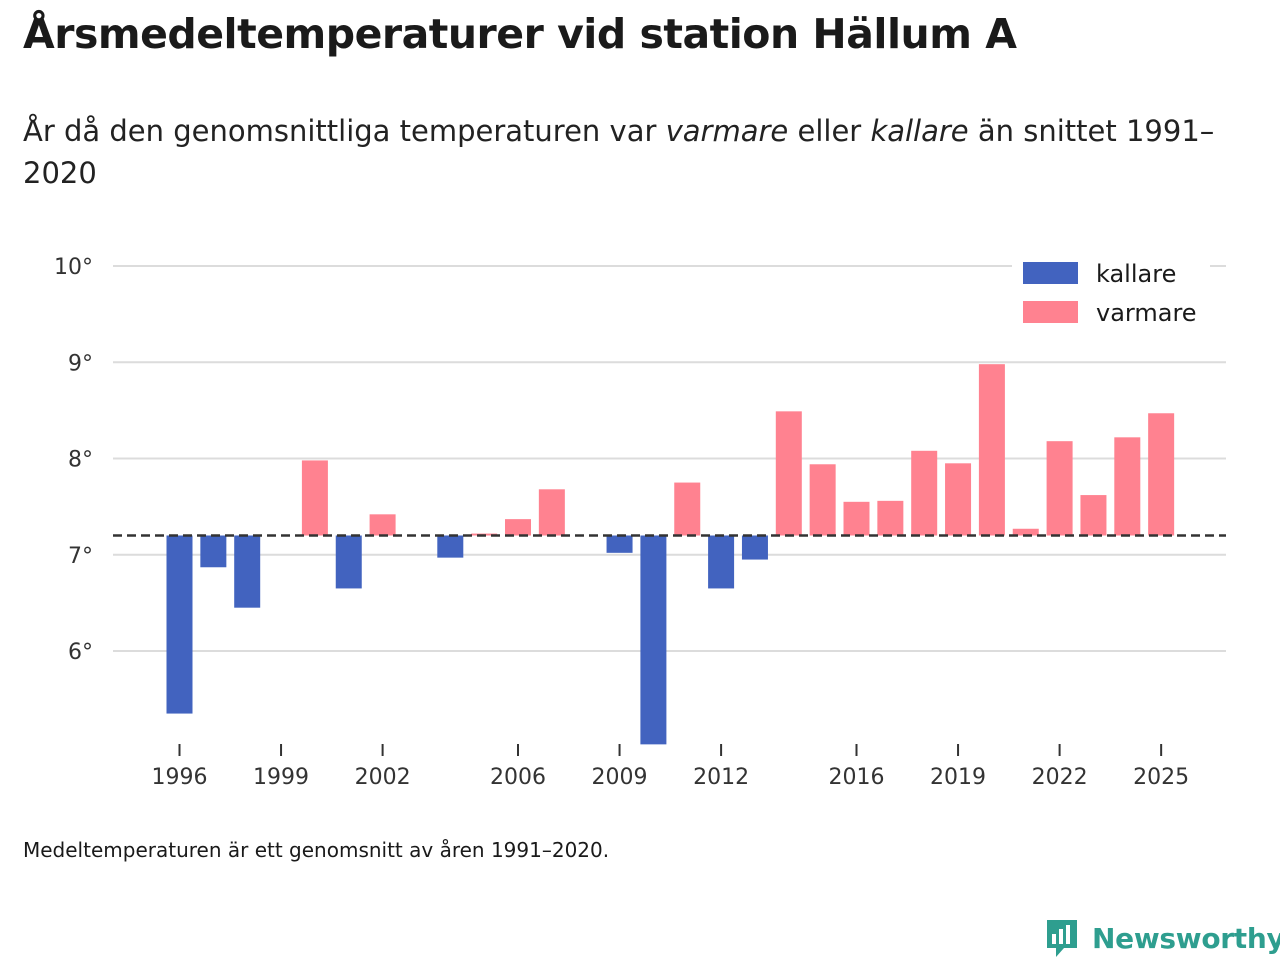  What do you see at coordinates (80, 460) in the screenshot?
I see `y-tick-label-8: 8°` at bounding box center [80, 460].